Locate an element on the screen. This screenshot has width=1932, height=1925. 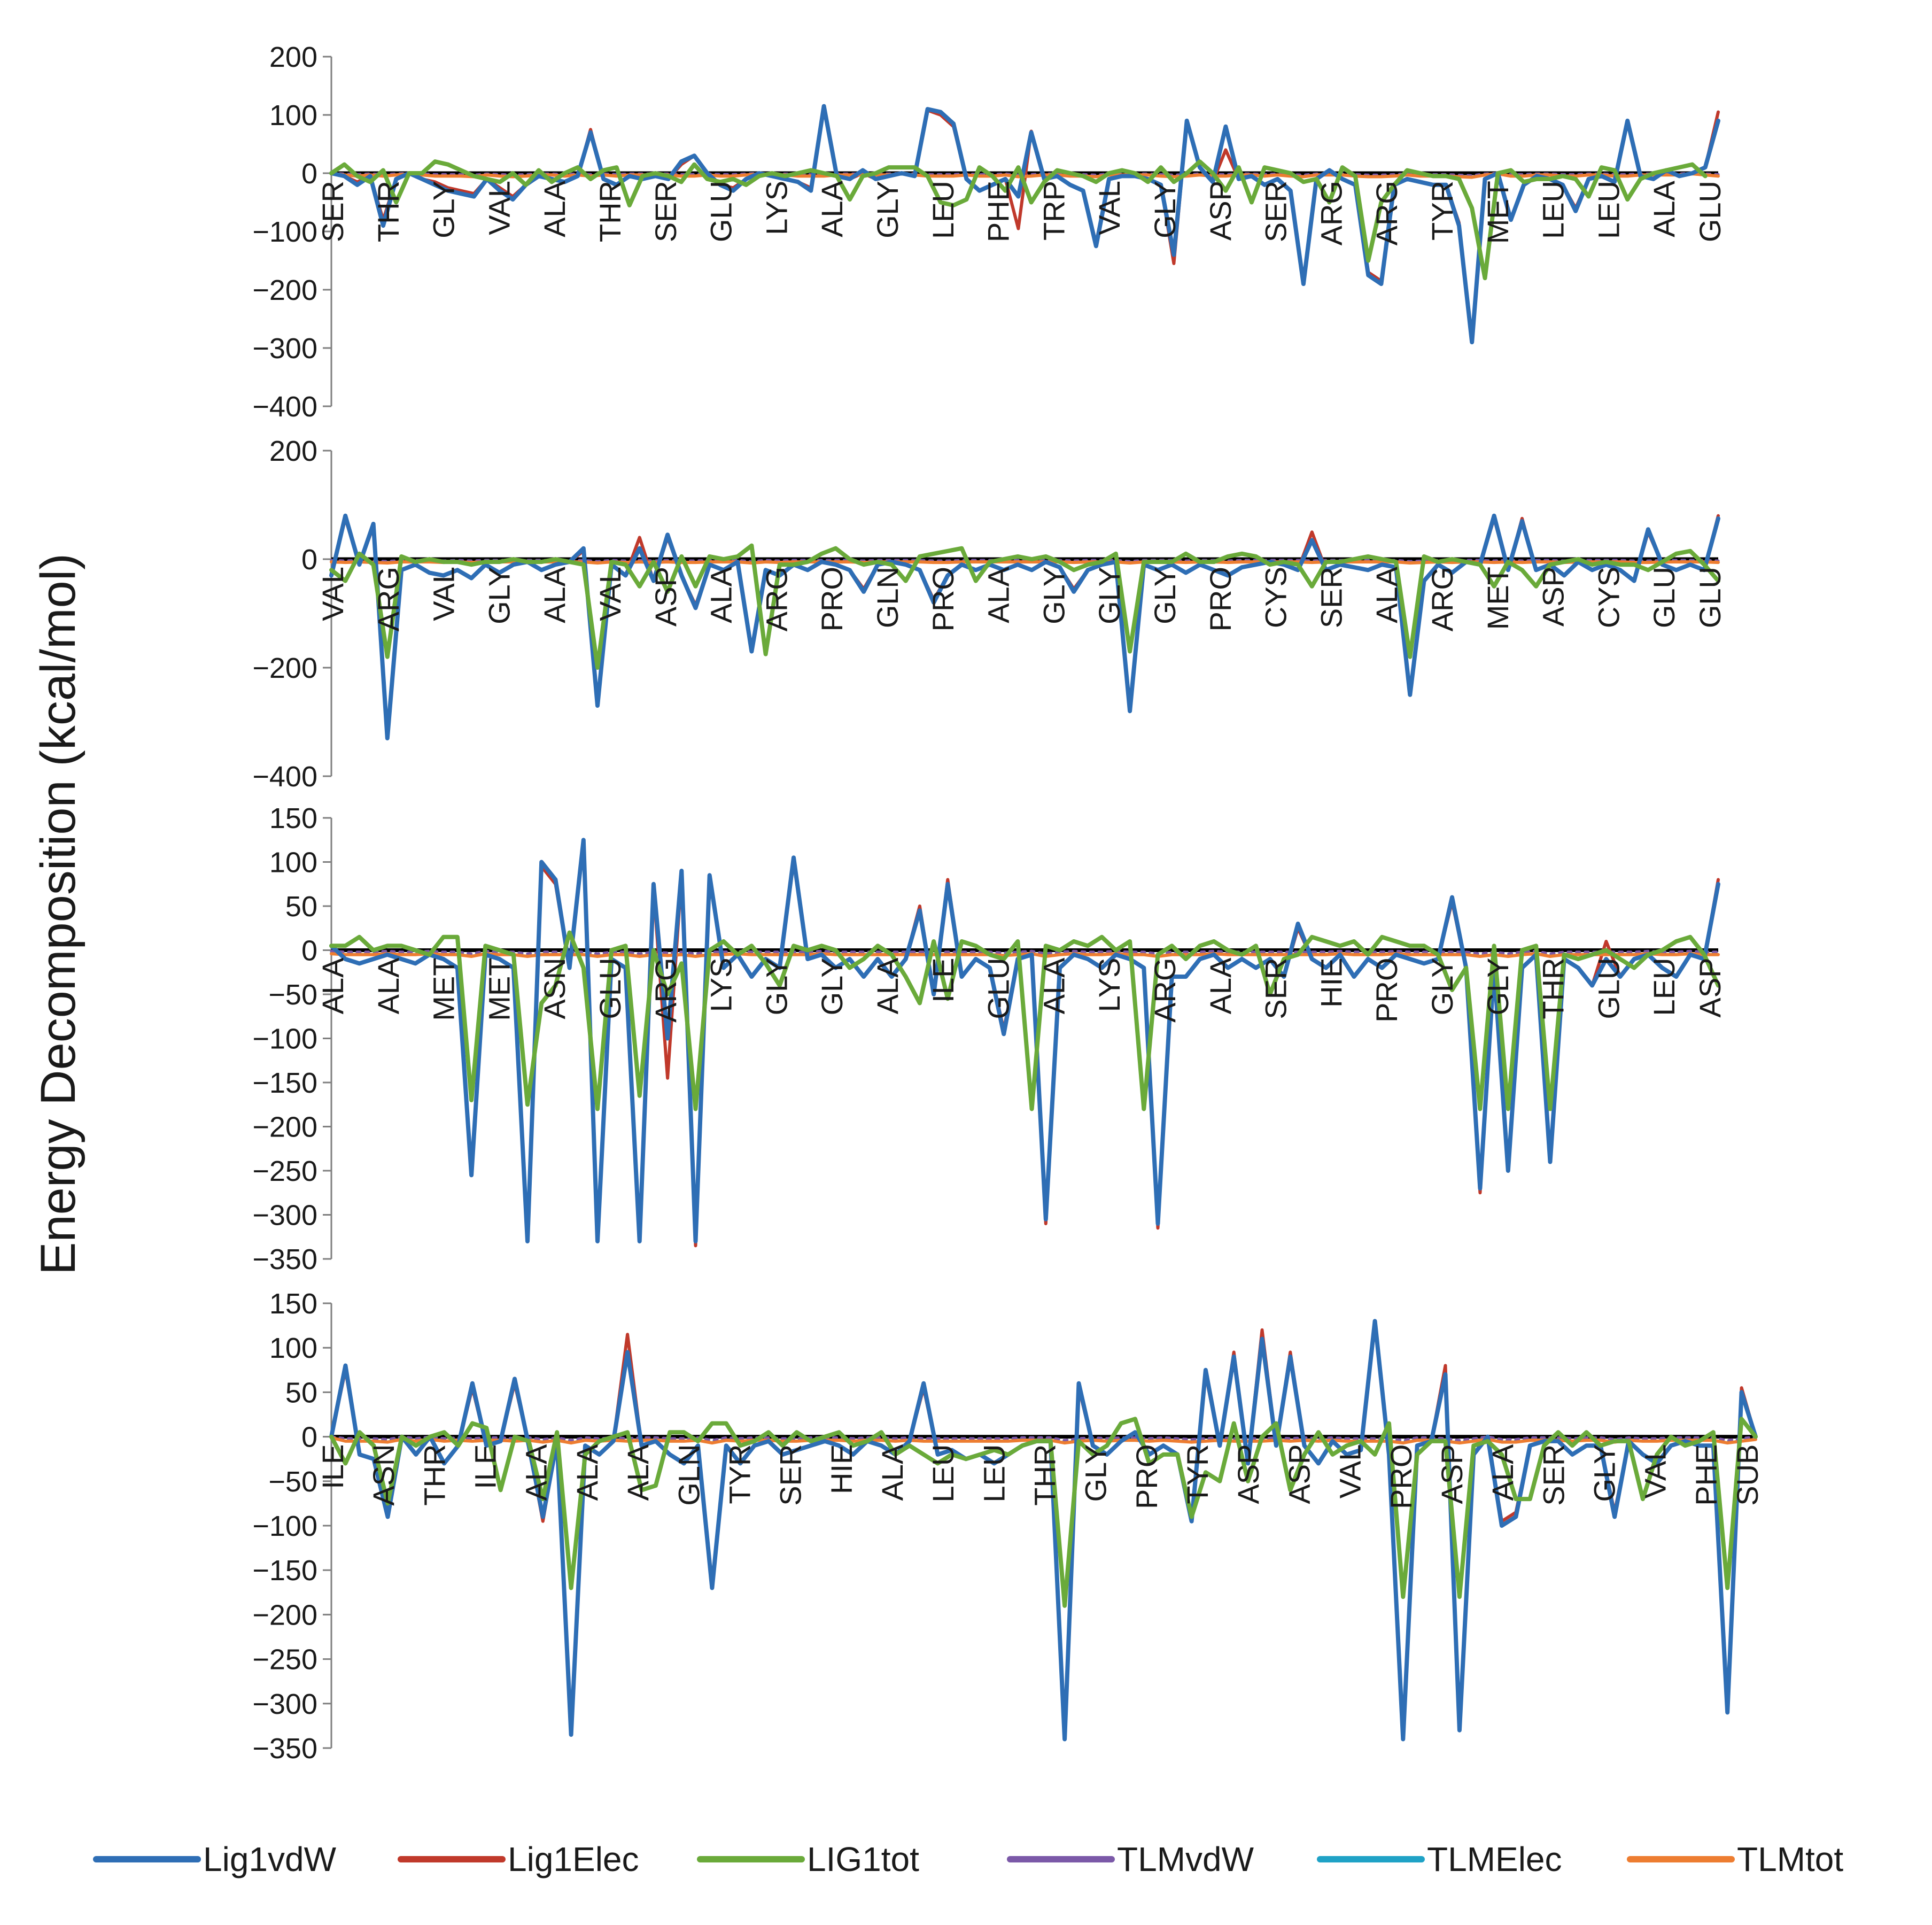
category-label: SUB is located at coordinates (1748, 1475).